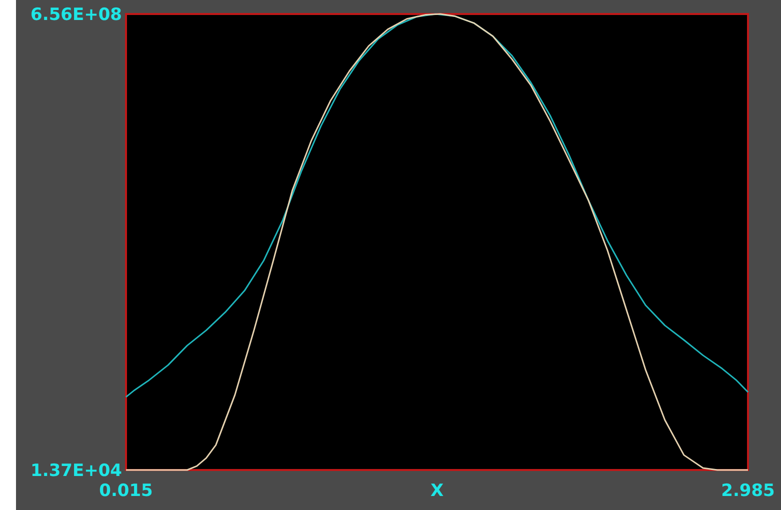 The height and width of the screenshot is (510, 781). Describe the element at coordinates (76, 470) in the screenshot. I see `y-tick-label: 1.37E+04` at that location.